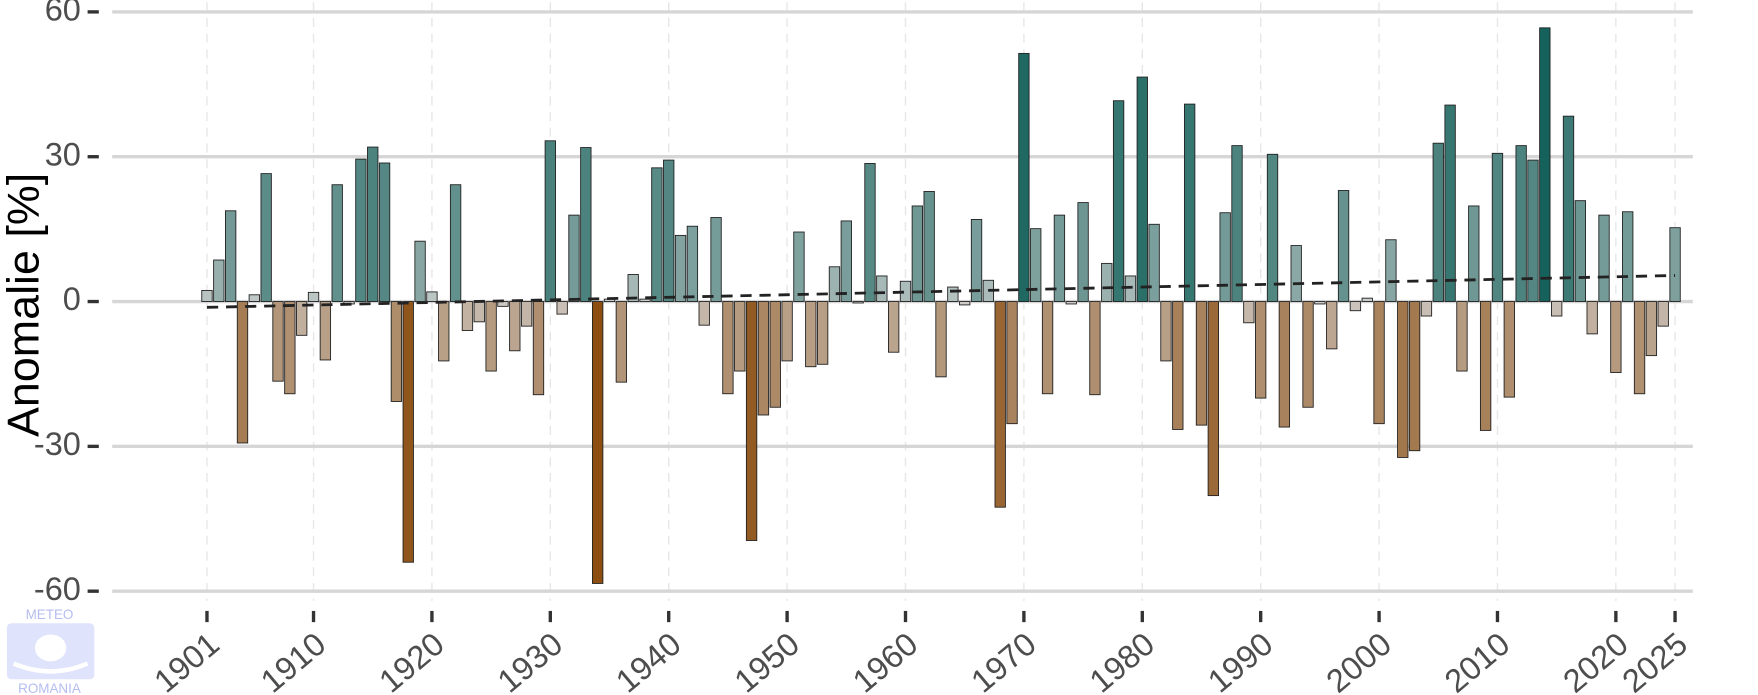  Describe the element at coordinates (72, 299) in the screenshot. I see `y-tick-label: 0` at that location.